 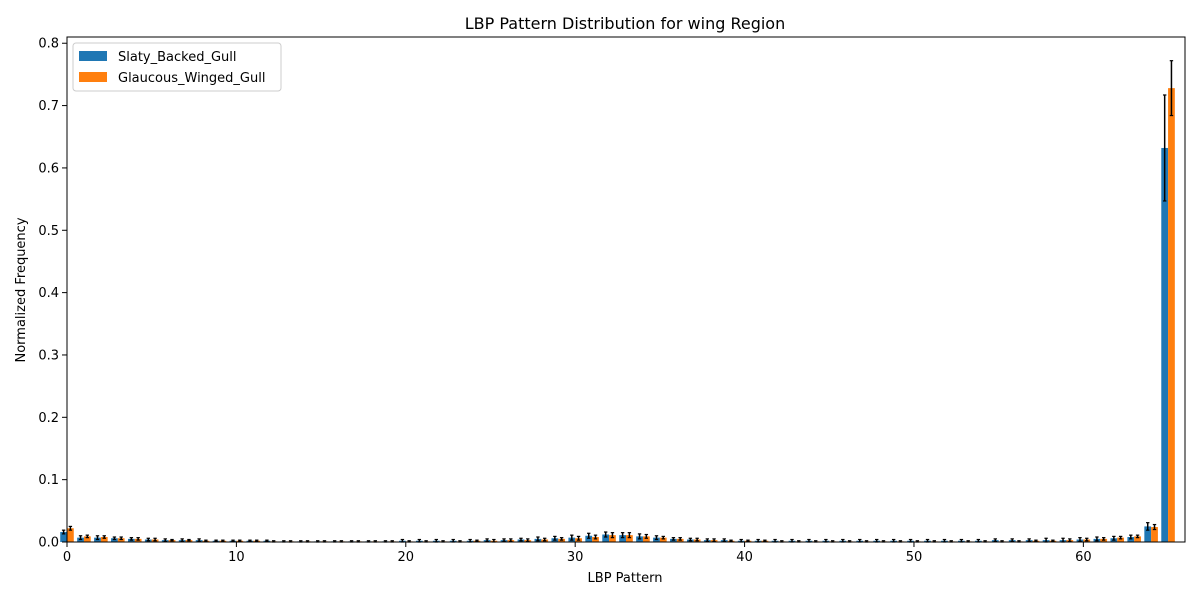 I want to click on y-tick-label: 0.3, so click(x=48, y=355).